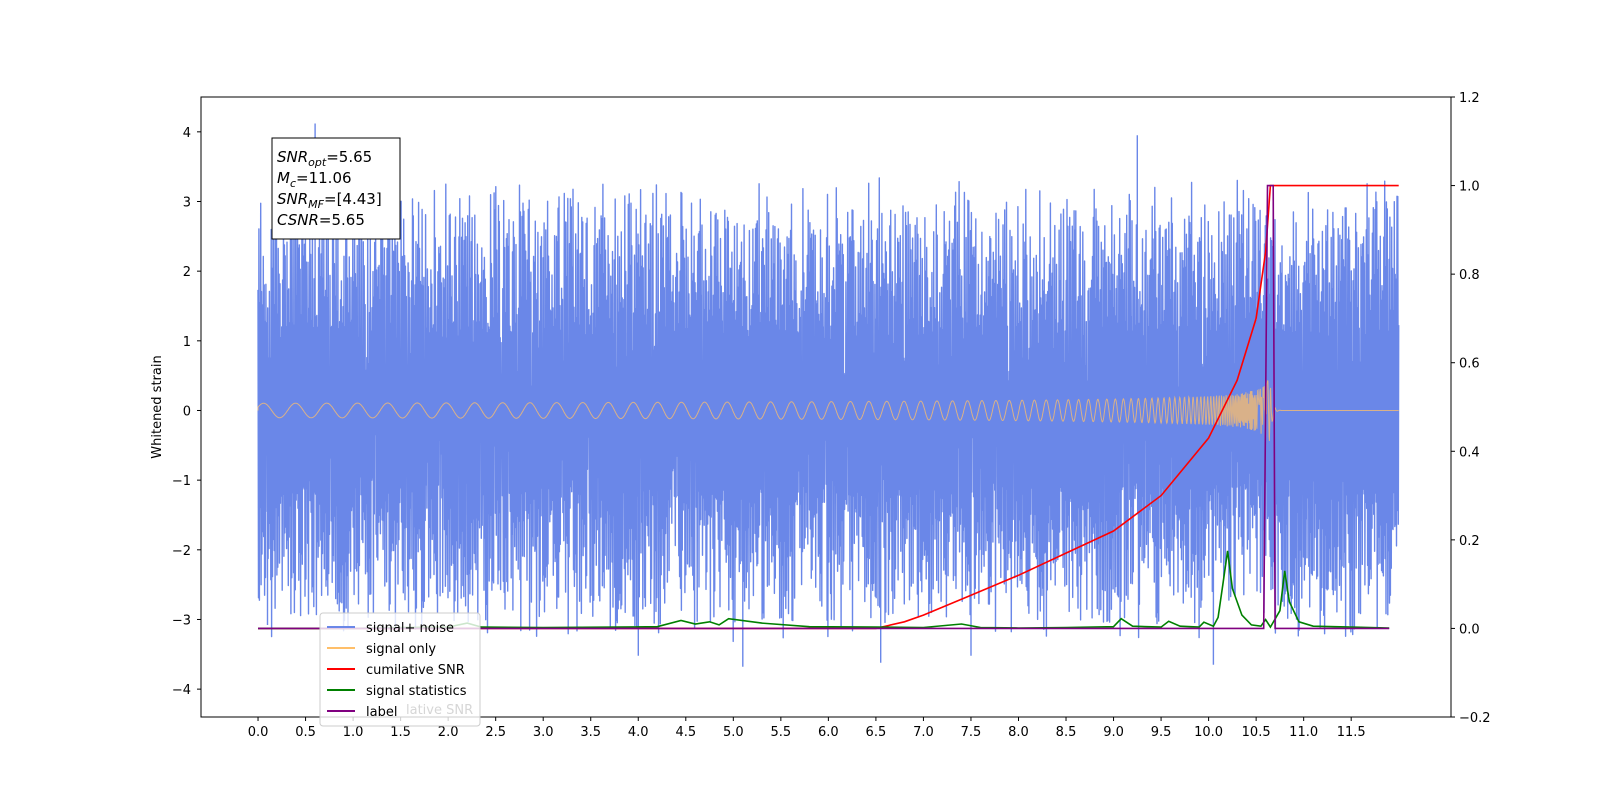 The image size is (1600, 800). Describe the element at coordinates (416, 691) in the screenshot. I see `legend-label: signal statistics` at that location.